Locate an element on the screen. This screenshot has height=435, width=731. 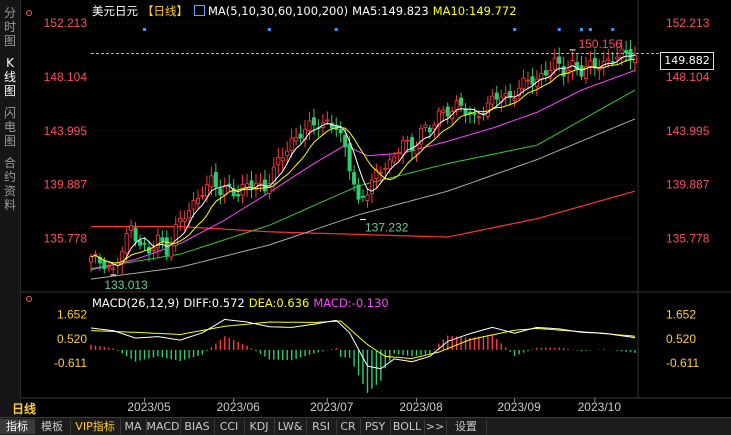
toolbar-item-6: CCI is located at coordinates (229, 426).